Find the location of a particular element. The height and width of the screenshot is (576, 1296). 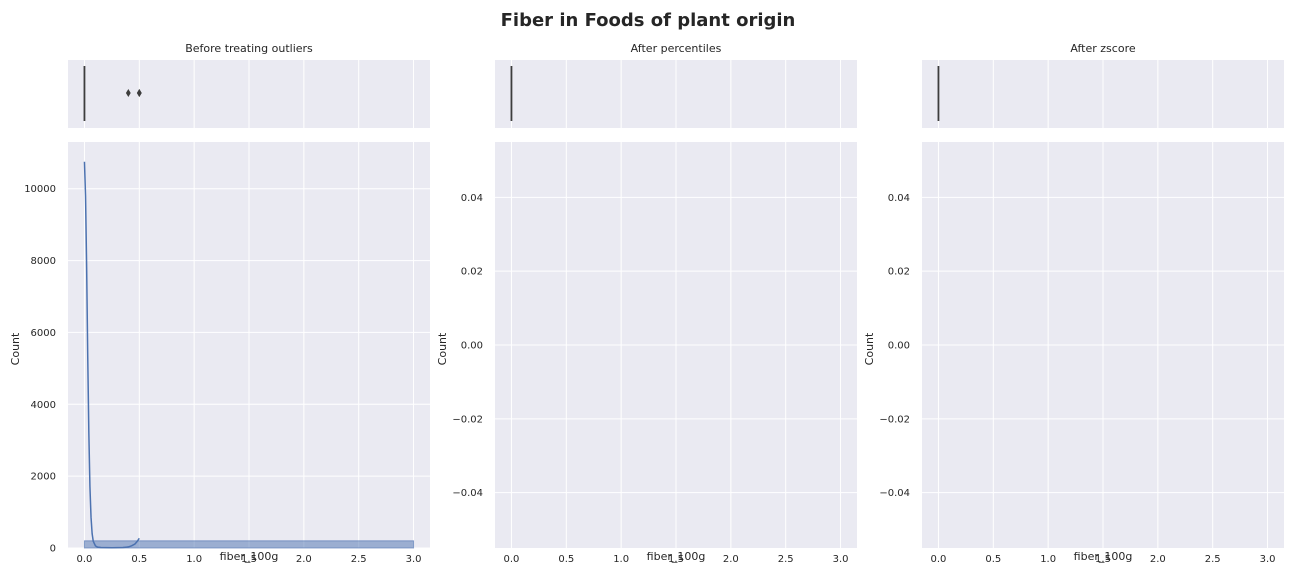

y-tick-label: 0 is located at coordinates (53, 549).